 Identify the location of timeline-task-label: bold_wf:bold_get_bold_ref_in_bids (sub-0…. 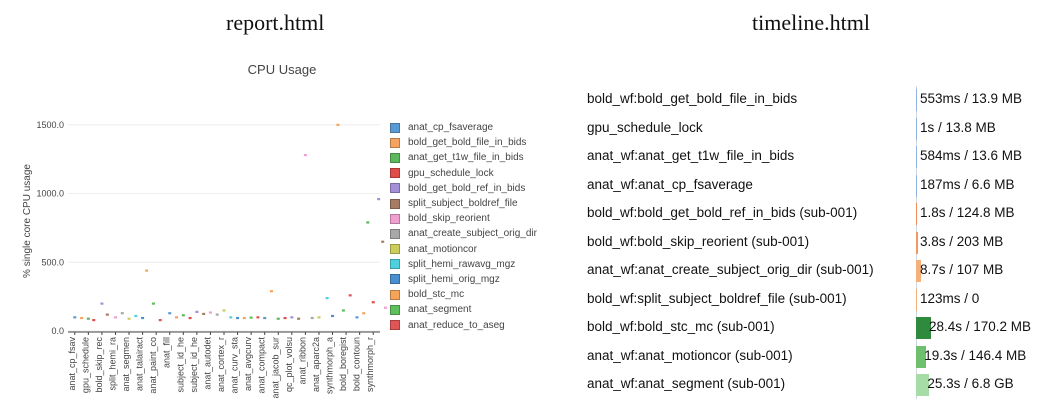
(722, 212).